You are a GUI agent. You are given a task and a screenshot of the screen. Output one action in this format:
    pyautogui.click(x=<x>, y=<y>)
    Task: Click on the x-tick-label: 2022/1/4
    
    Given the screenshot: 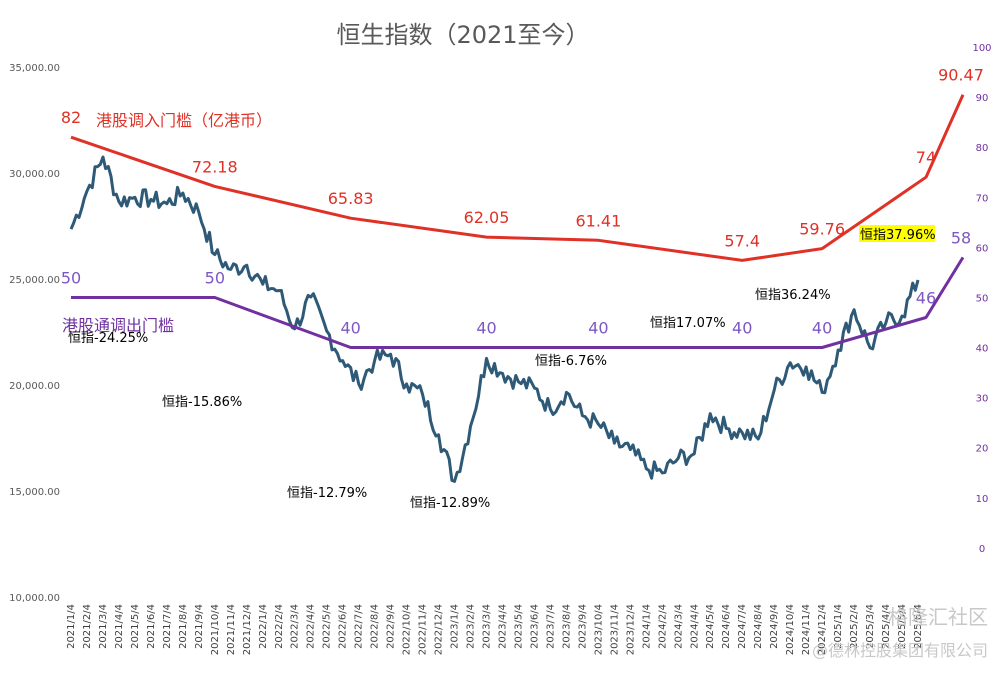 What is the action you would take?
    pyautogui.click(x=263, y=626)
    